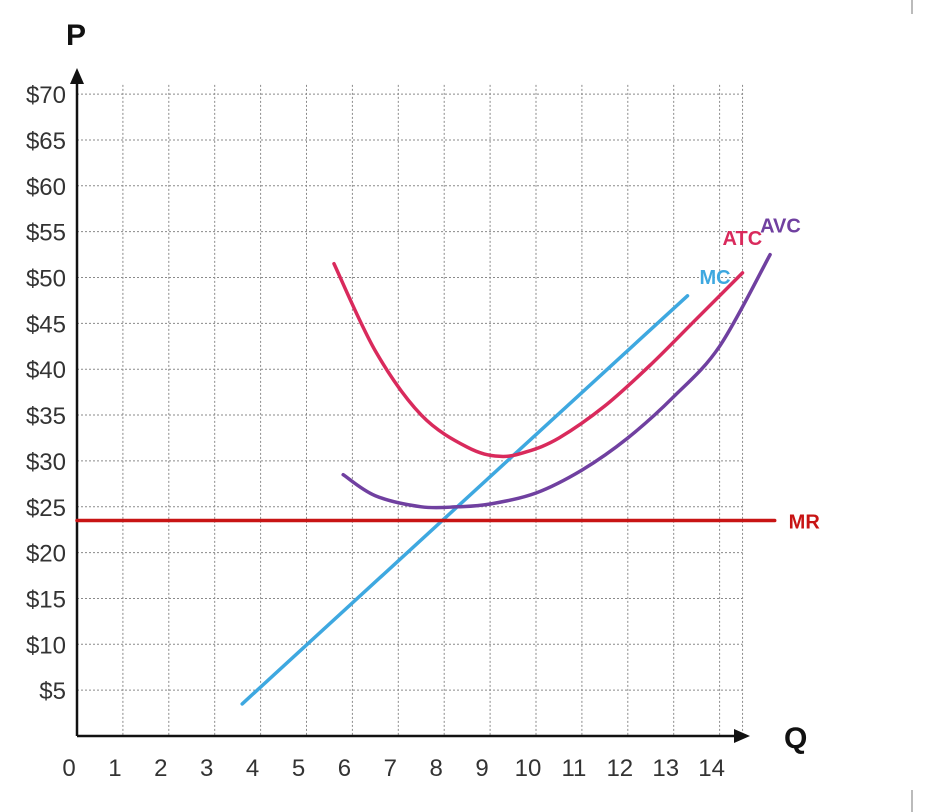 This screenshot has width=934, height=812. Describe the element at coordinates (46, 370) in the screenshot. I see `y-tick-label: $40` at that location.